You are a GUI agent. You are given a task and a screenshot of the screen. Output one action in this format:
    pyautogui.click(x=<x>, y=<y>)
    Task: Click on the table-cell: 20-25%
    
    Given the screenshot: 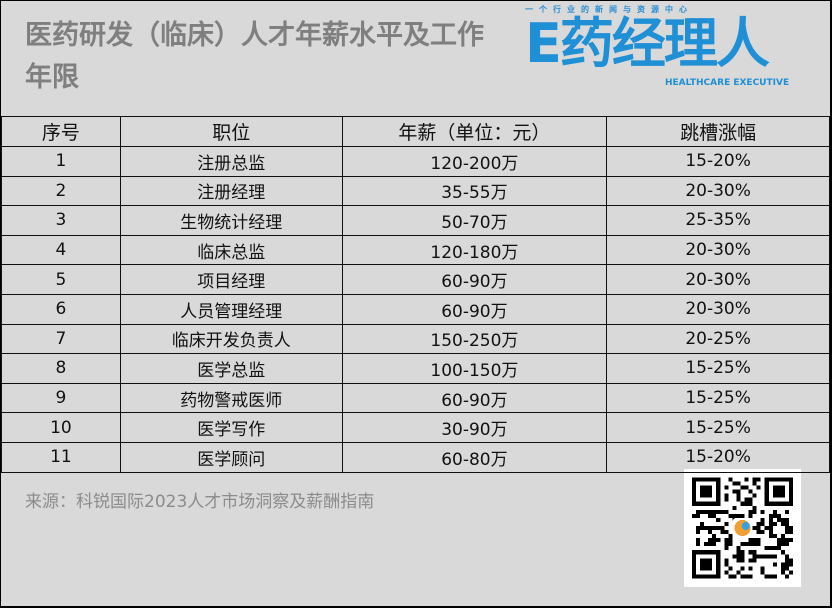 What is the action you would take?
    pyautogui.click(x=718, y=339)
    